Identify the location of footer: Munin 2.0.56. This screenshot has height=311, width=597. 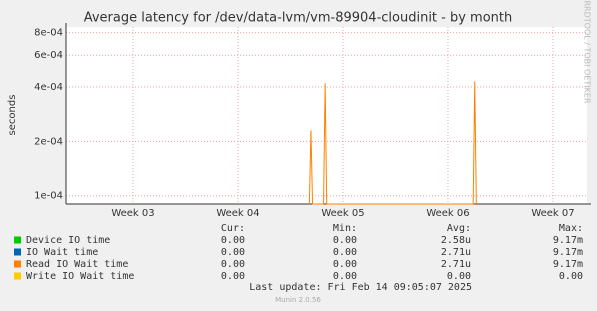
(298, 300).